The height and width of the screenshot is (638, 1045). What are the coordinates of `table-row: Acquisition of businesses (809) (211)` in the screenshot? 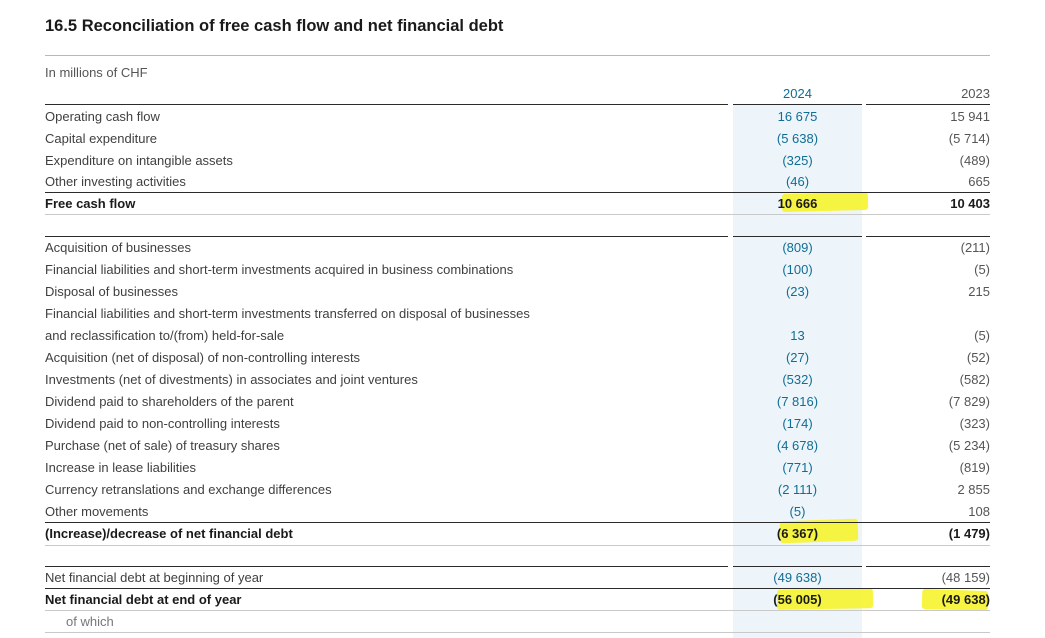 It's located at (517, 248).